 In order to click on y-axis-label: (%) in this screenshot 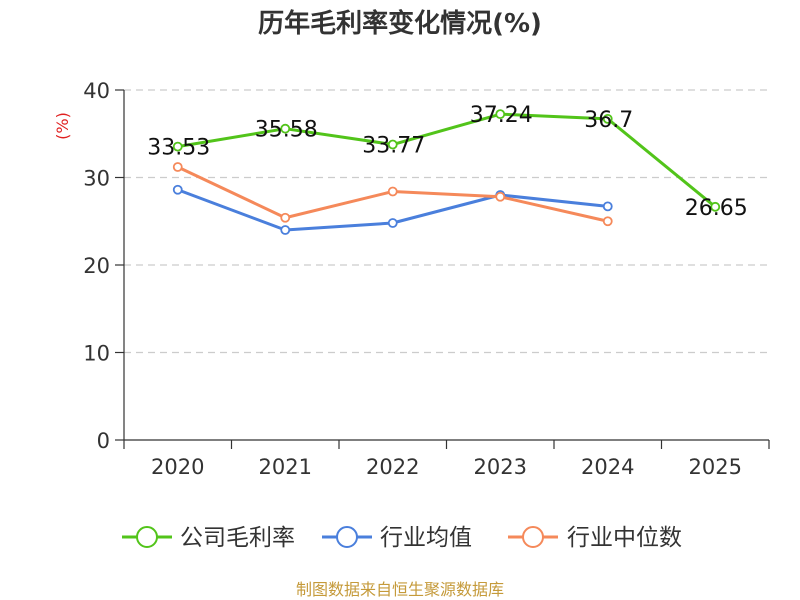, I will do `click(62, 126)`.